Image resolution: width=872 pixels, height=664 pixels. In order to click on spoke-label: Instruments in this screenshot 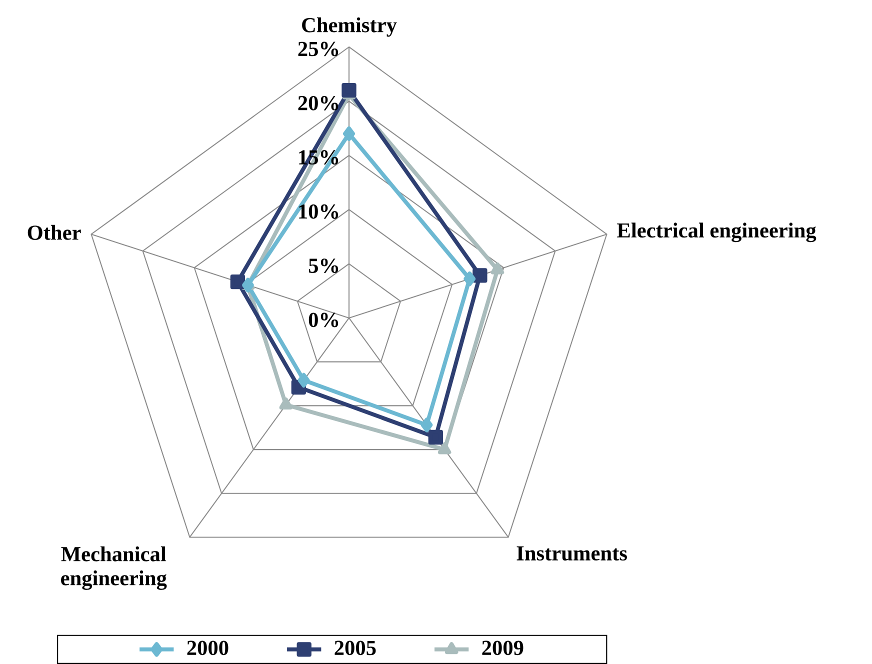, I will do `click(571, 553)`.